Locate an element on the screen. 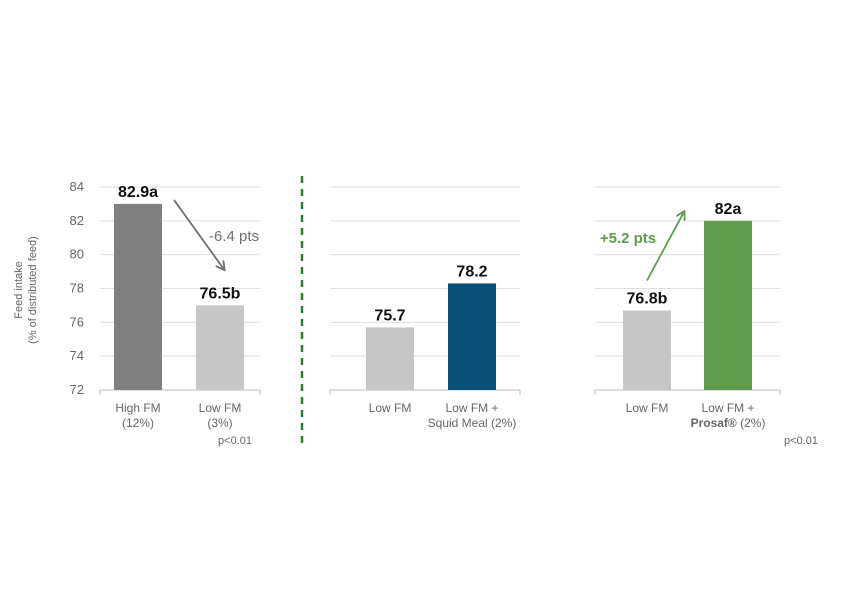 The image size is (860, 600). bar-value-label: 76.5b is located at coordinates (220, 293).